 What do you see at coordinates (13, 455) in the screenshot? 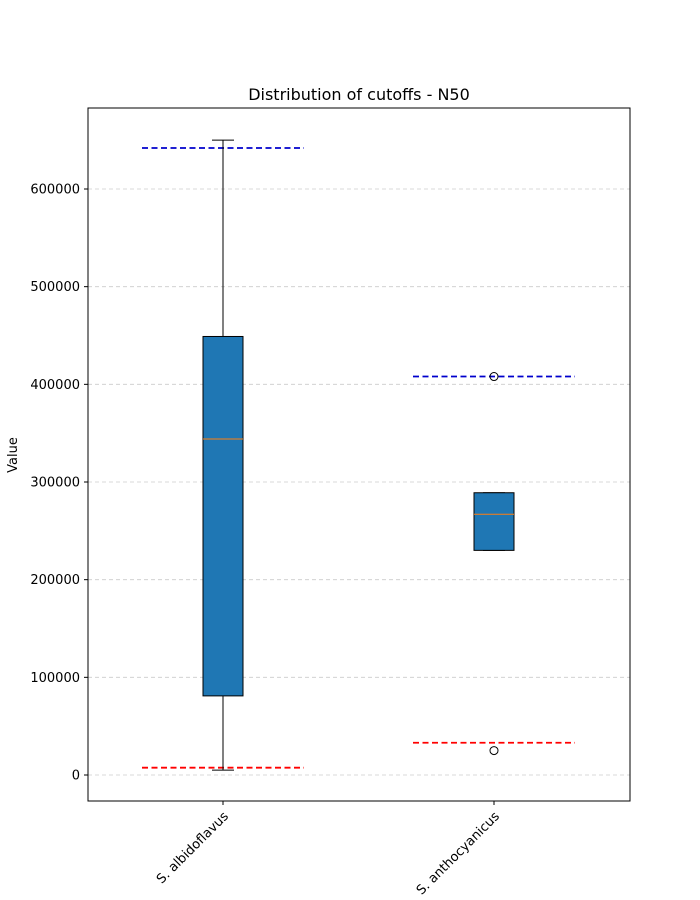
I see `y-axis-label: Value` at bounding box center [13, 455].